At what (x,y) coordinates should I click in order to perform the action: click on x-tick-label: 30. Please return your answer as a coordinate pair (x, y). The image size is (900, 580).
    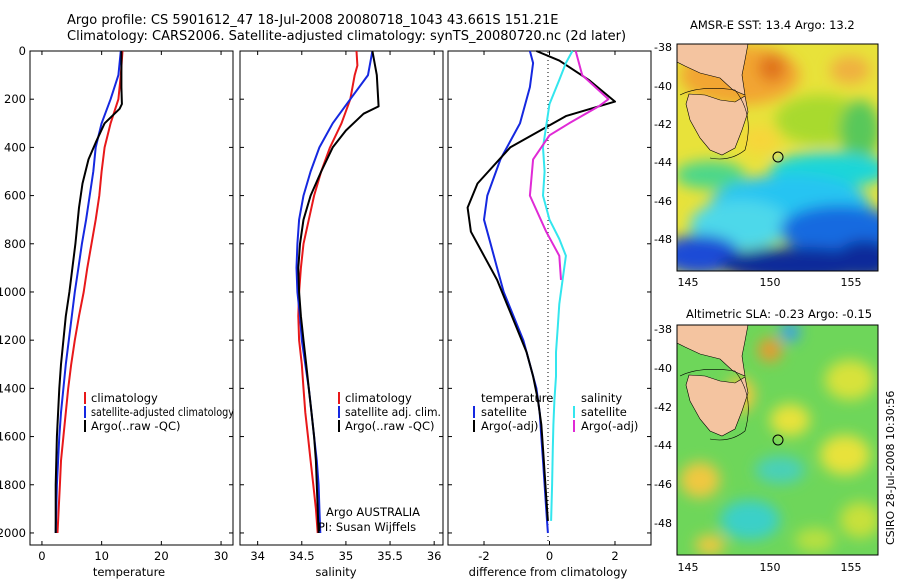
    Looking at the image, I should click on (221, 556).